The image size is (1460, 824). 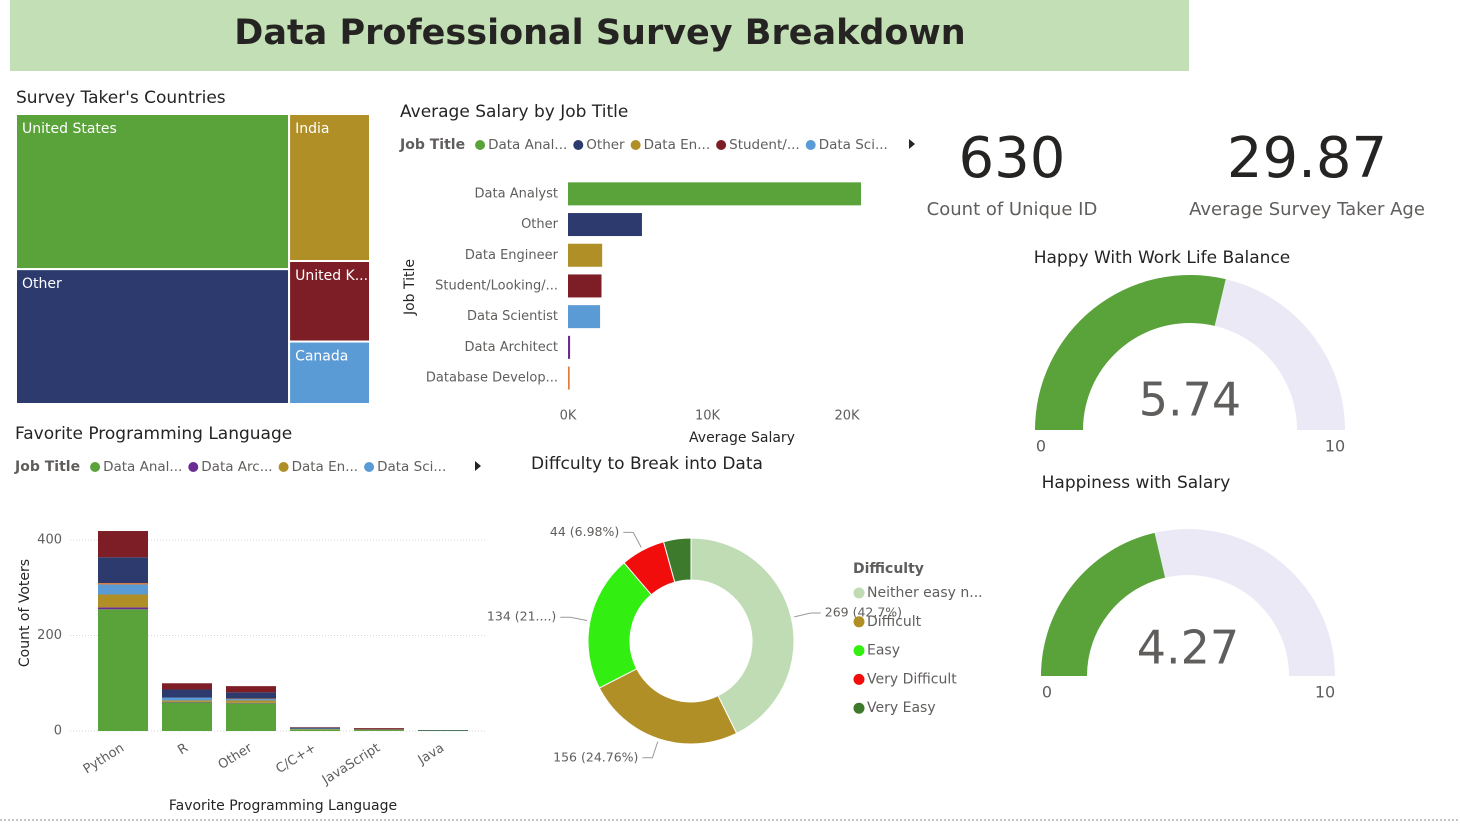 I want to click on tile-label: India, so click(x=312, y=129).